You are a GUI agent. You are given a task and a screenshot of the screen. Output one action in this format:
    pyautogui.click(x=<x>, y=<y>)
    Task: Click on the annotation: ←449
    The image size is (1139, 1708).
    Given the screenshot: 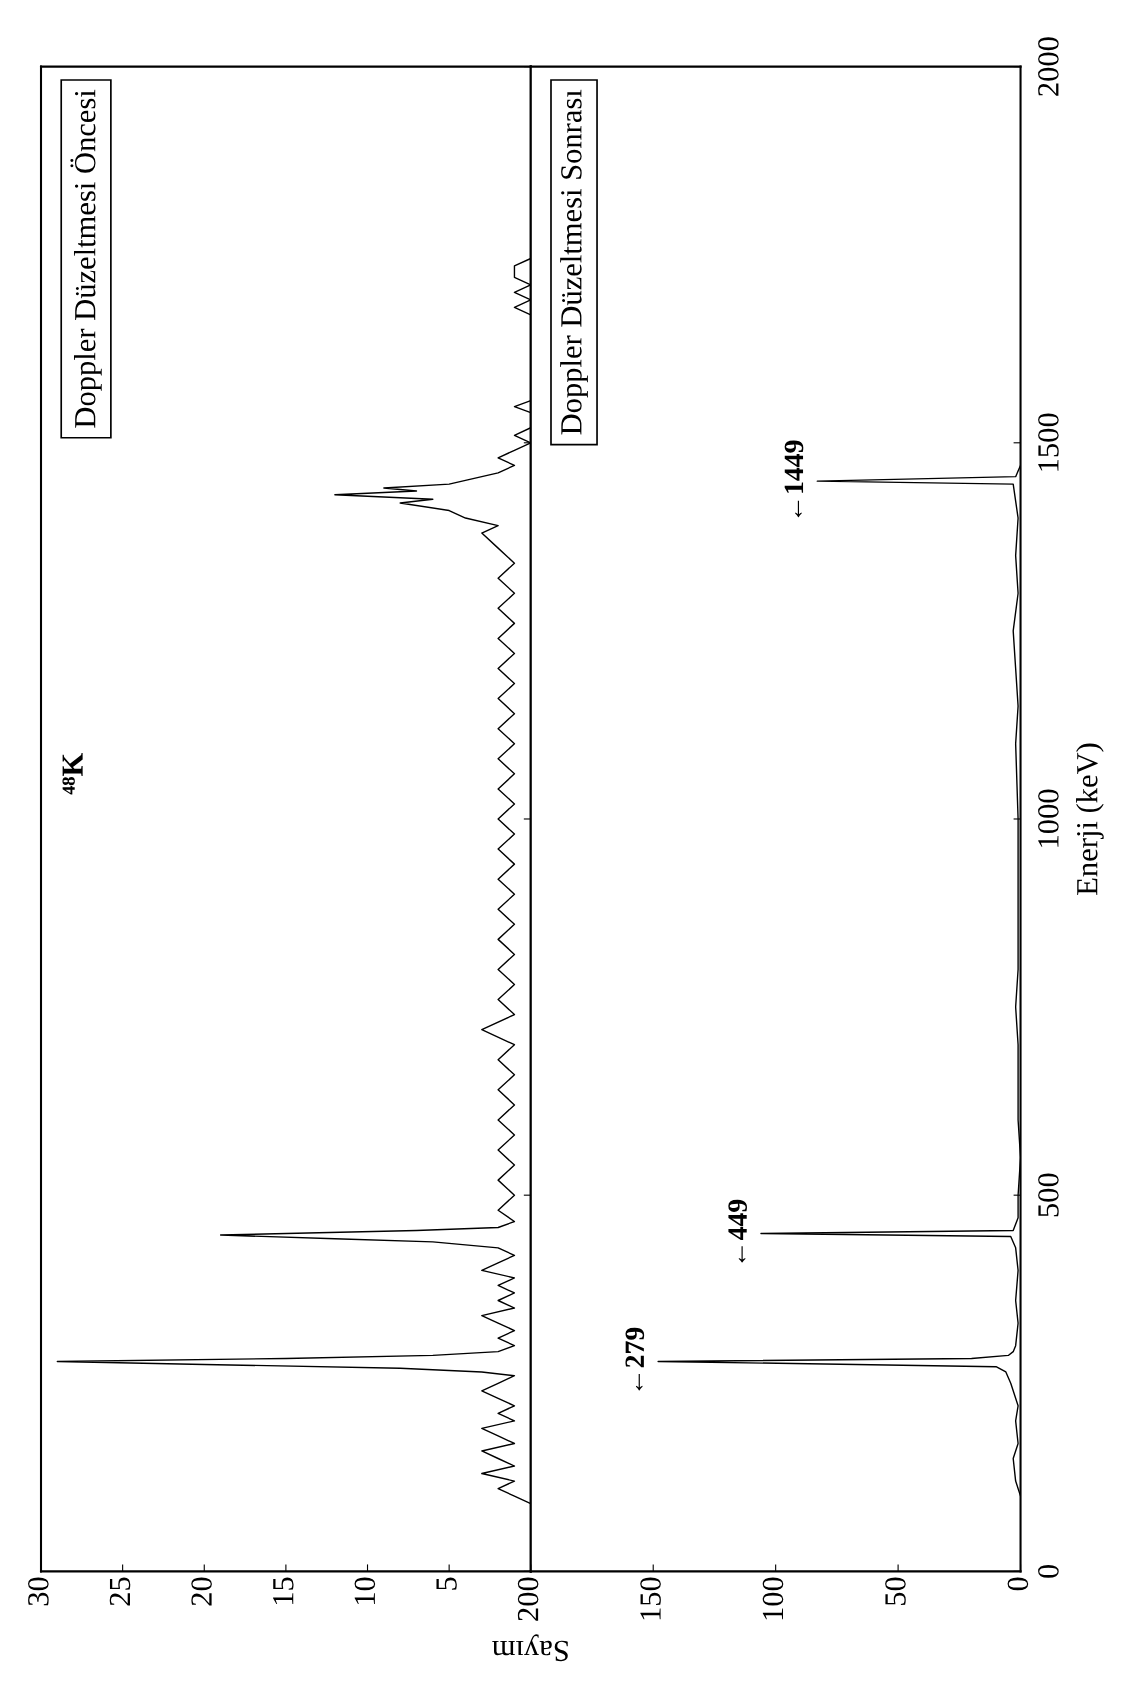 What is the action you would take?
    pyautogui.click(x=737, y=1231)
    